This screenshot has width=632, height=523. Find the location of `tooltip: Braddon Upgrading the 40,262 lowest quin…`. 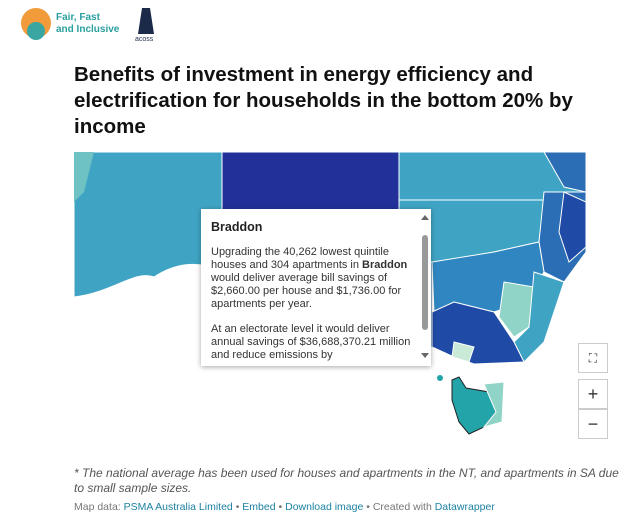

tooltip: Braddon Upgrading the 40,262 lowest quin… is located at coordinates (316, 287).